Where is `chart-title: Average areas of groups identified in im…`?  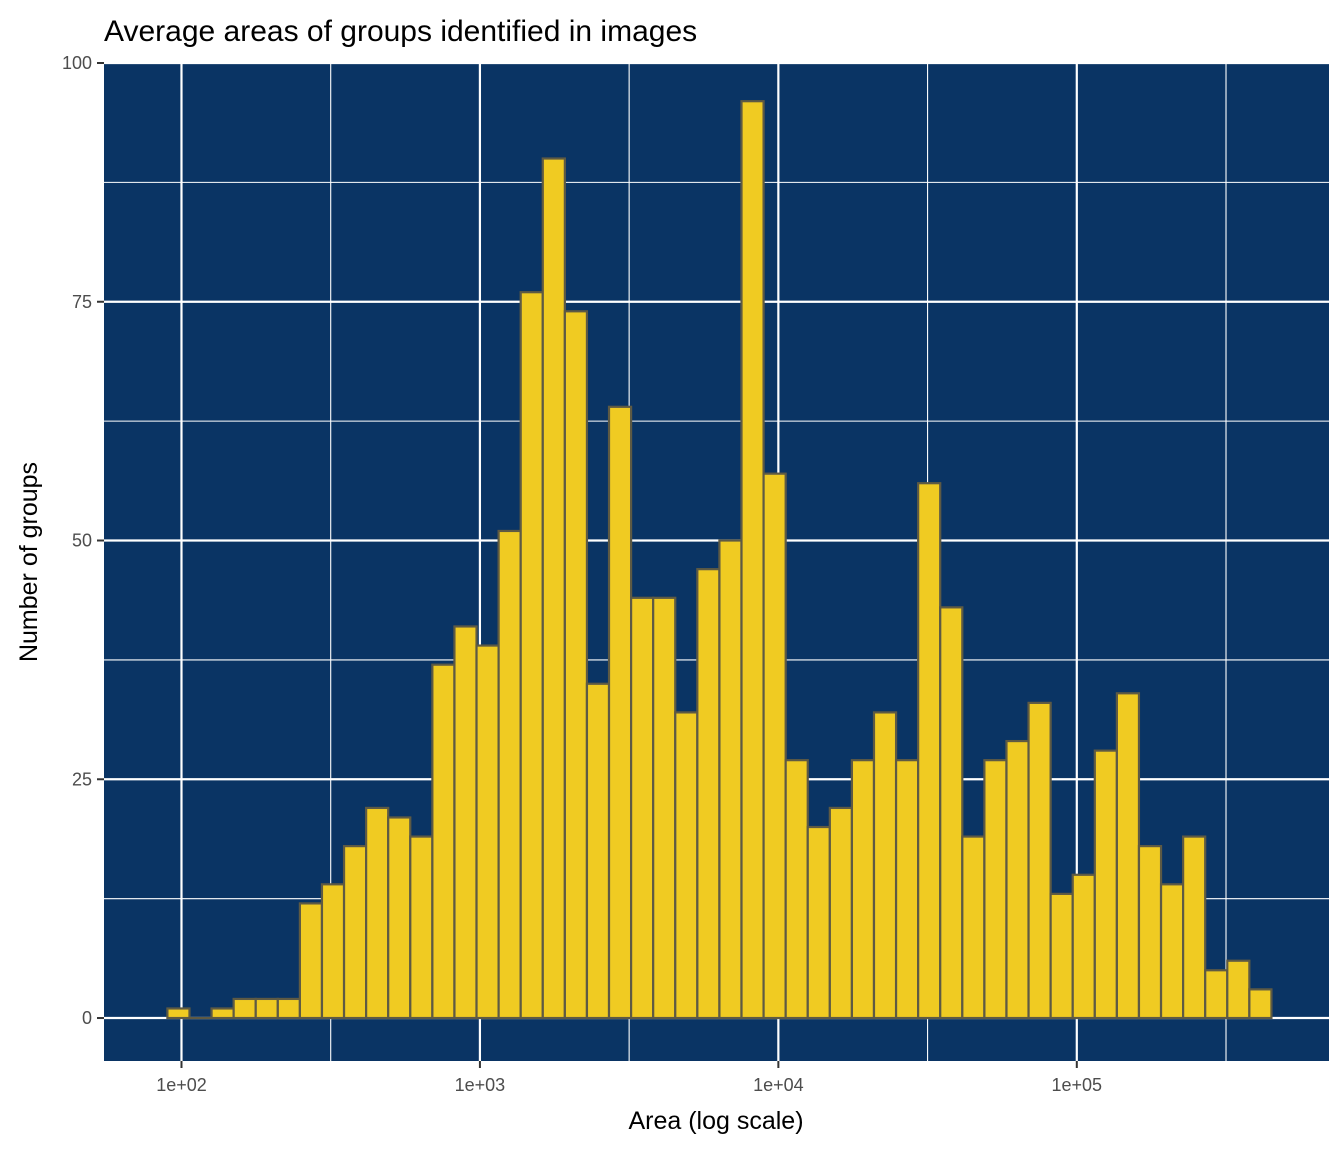
chart-title: Average areas of groups identified in im… is located at coordinates (400, 31).